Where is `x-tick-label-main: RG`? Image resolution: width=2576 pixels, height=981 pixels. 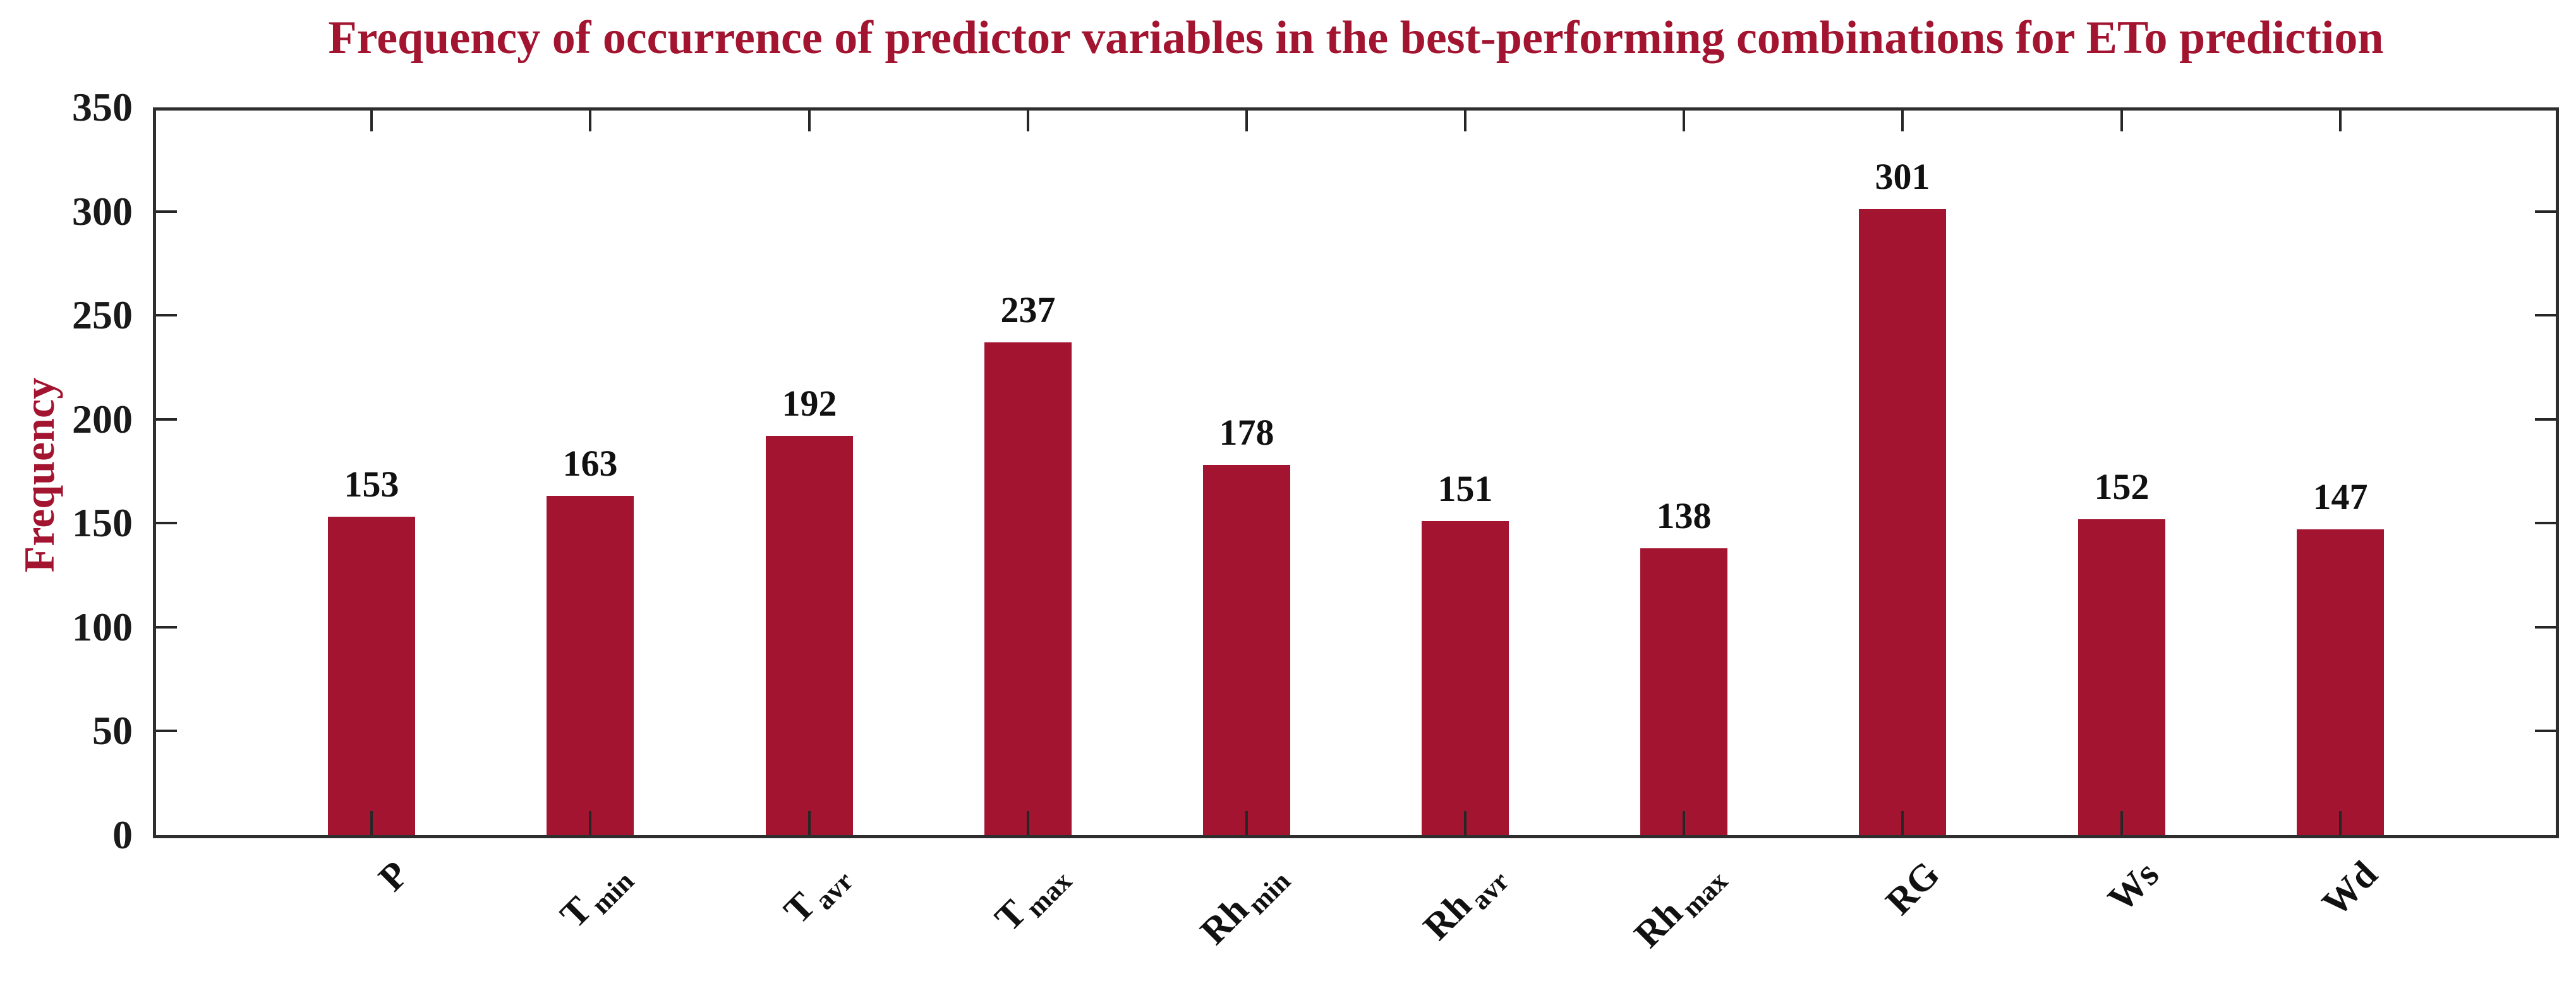
x-tick-label-main: RG is located at coordinates (1912, 888).